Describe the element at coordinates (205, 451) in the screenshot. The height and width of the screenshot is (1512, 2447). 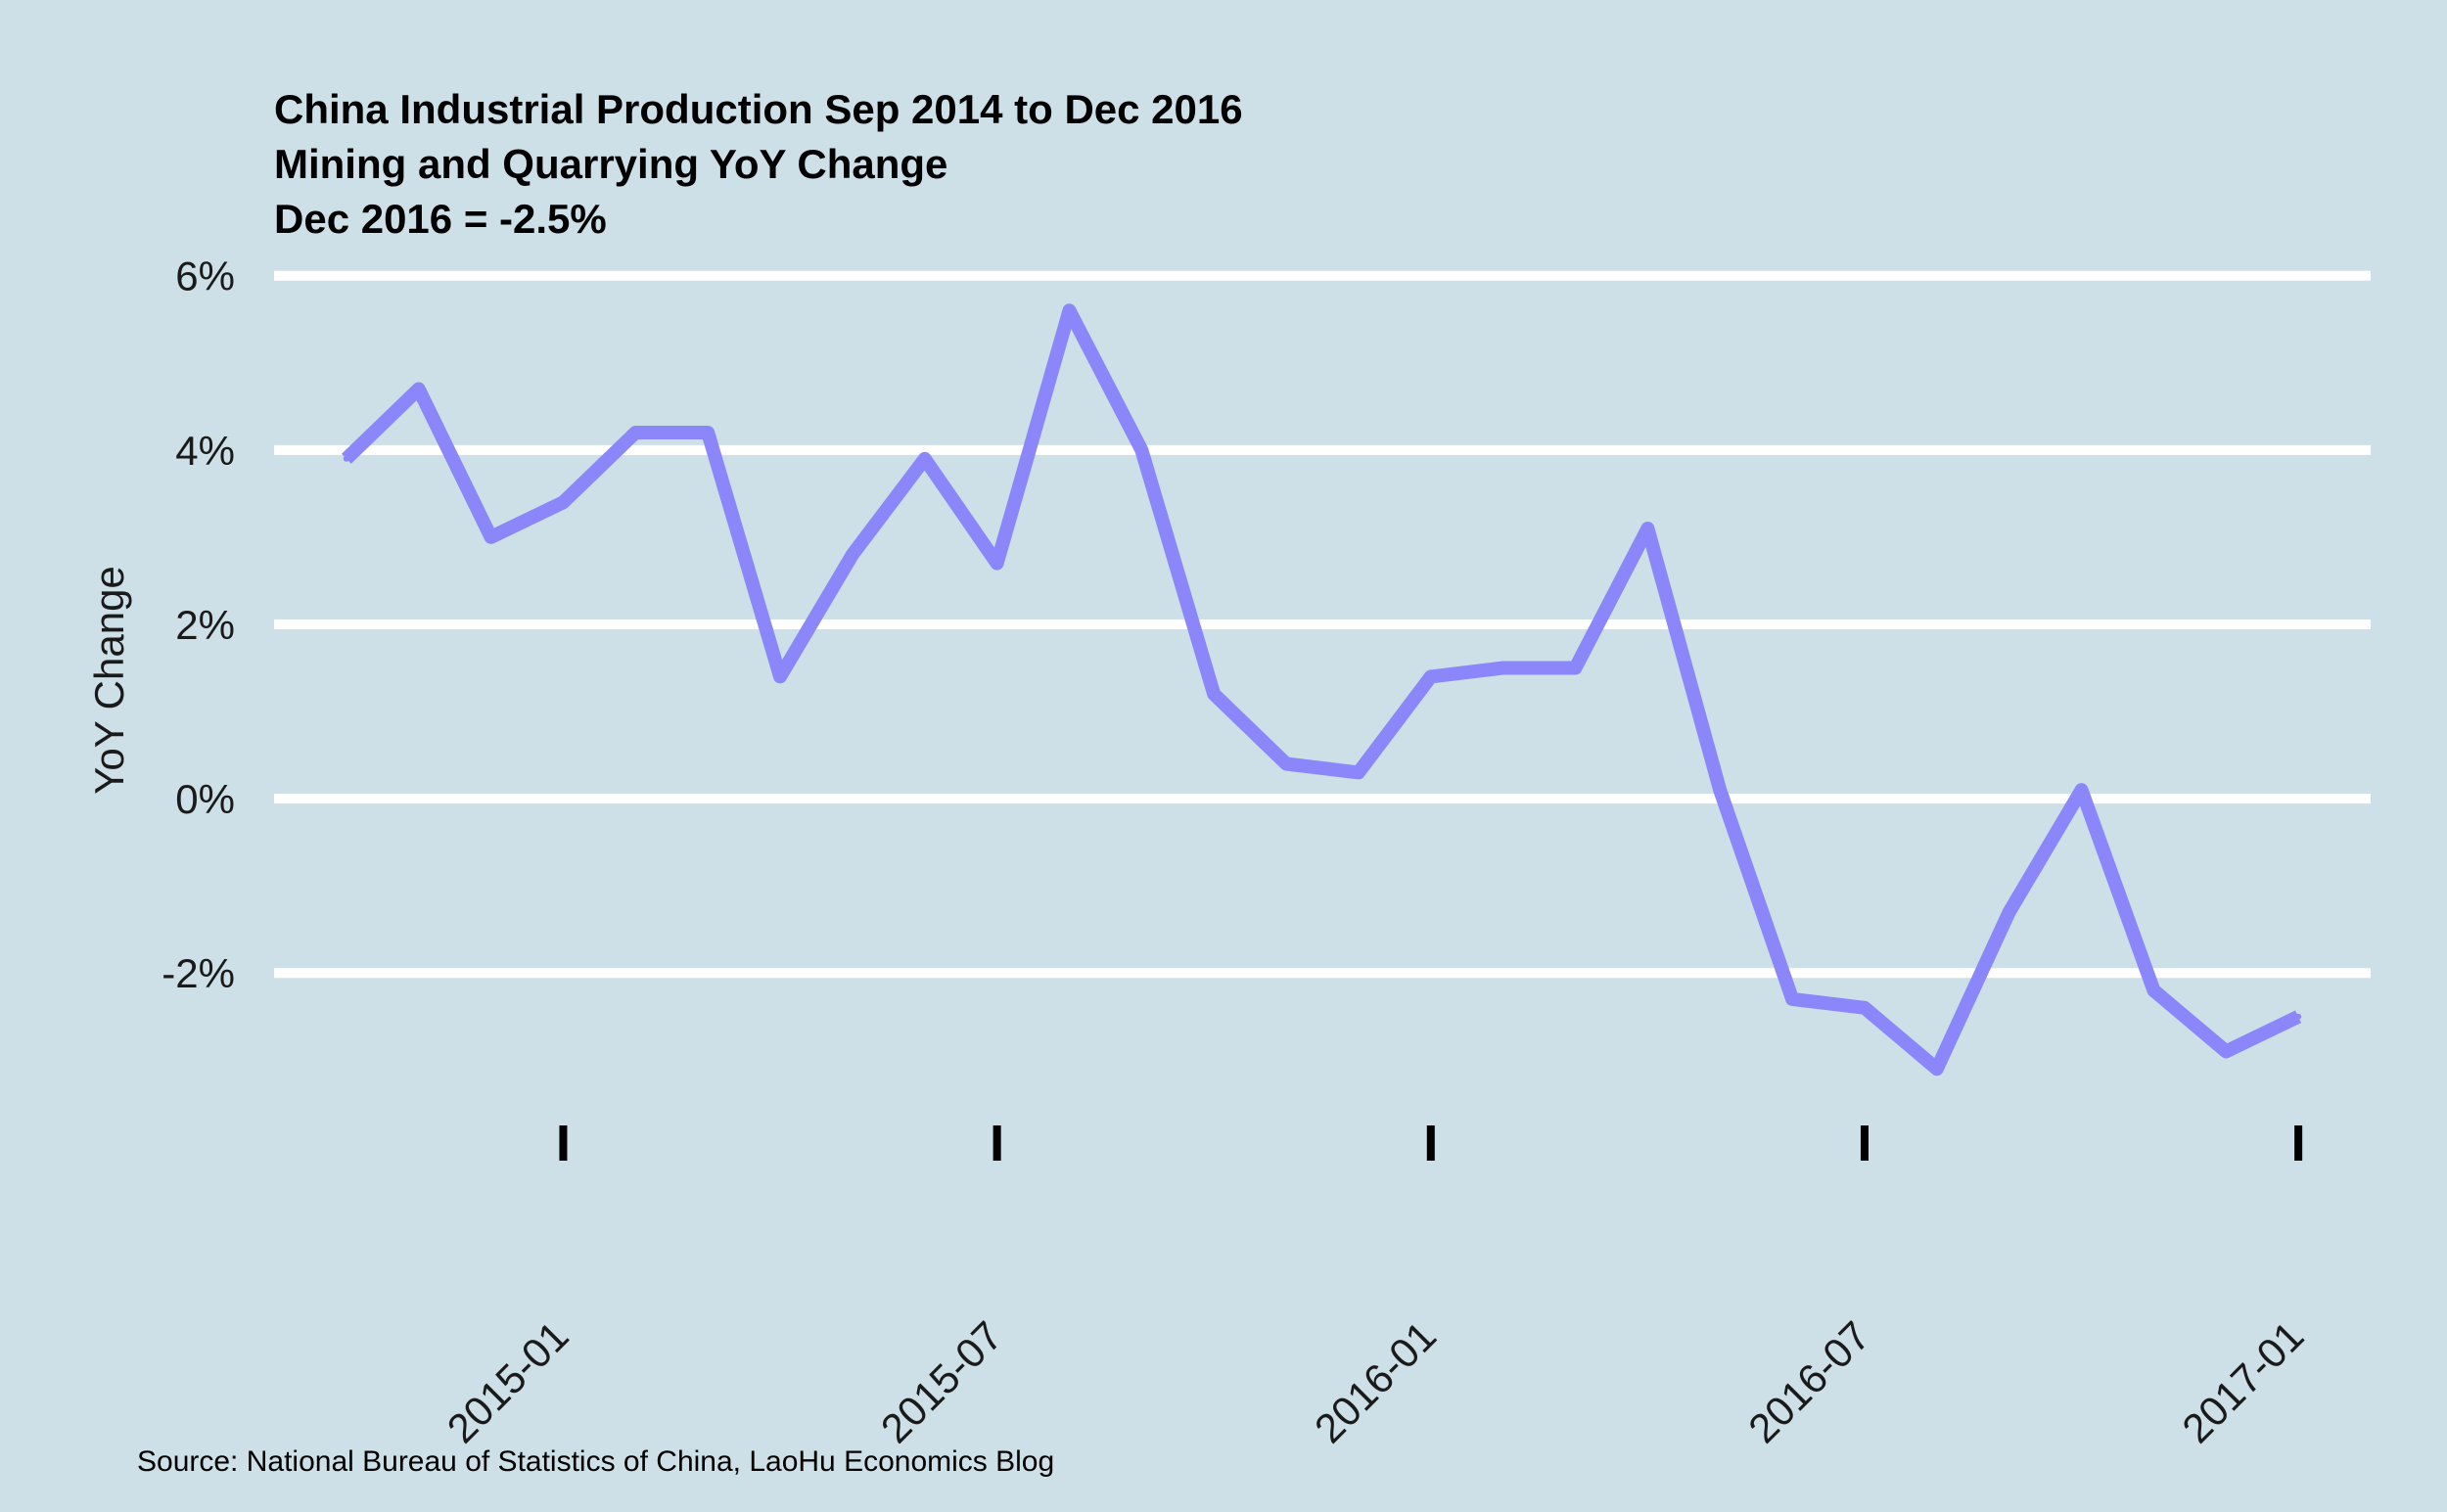
I see `y-tick-label: 4%` at that location.